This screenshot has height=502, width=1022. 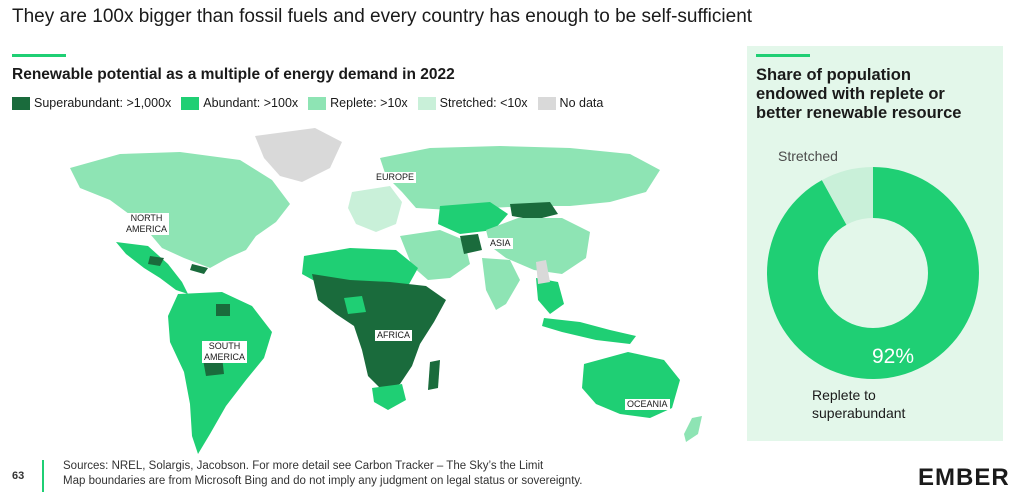 I want to click on region-label-north-america: NORTH AMERICA, so click(x=147, y=224).